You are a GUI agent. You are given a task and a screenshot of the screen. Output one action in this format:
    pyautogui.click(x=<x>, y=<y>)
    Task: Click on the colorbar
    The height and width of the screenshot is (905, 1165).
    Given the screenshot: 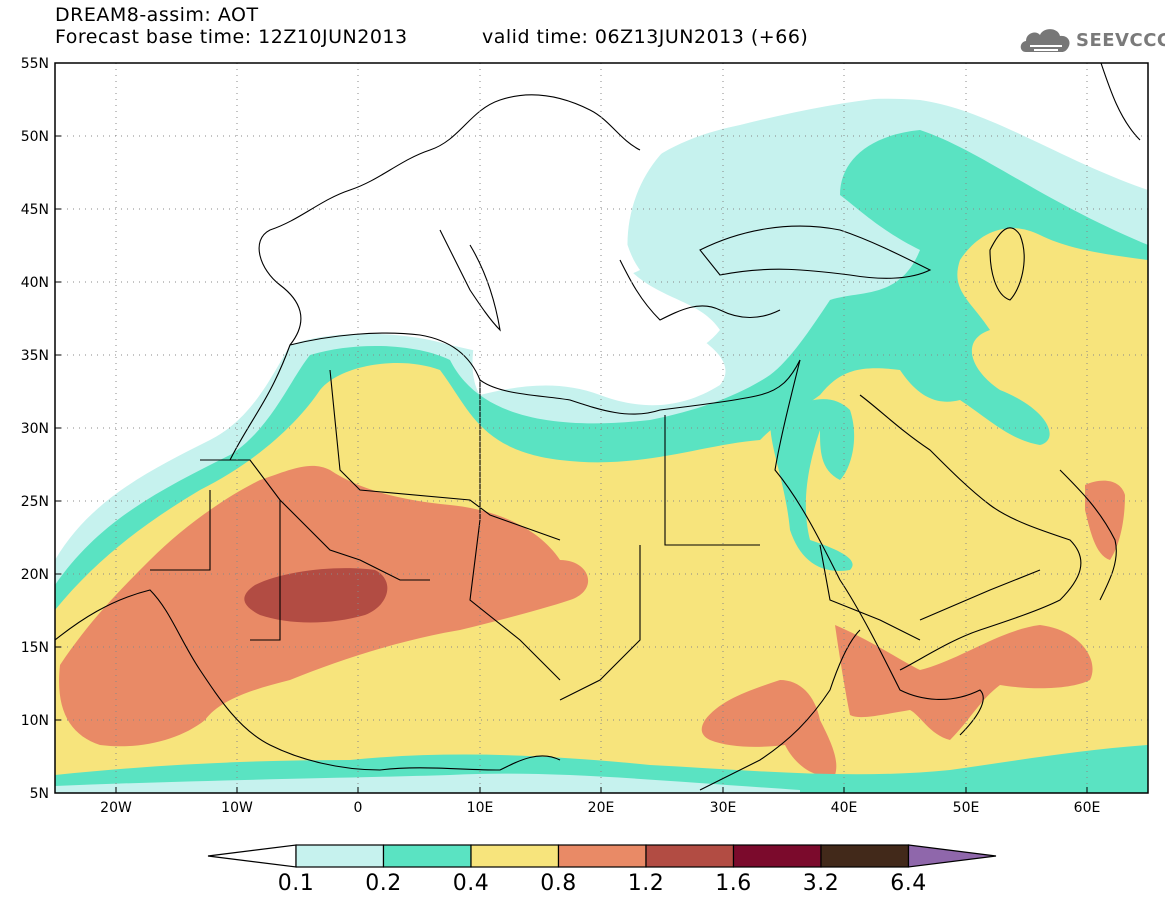 What is the action you would take?
    pyautogui.click(x=602, y=856)
    